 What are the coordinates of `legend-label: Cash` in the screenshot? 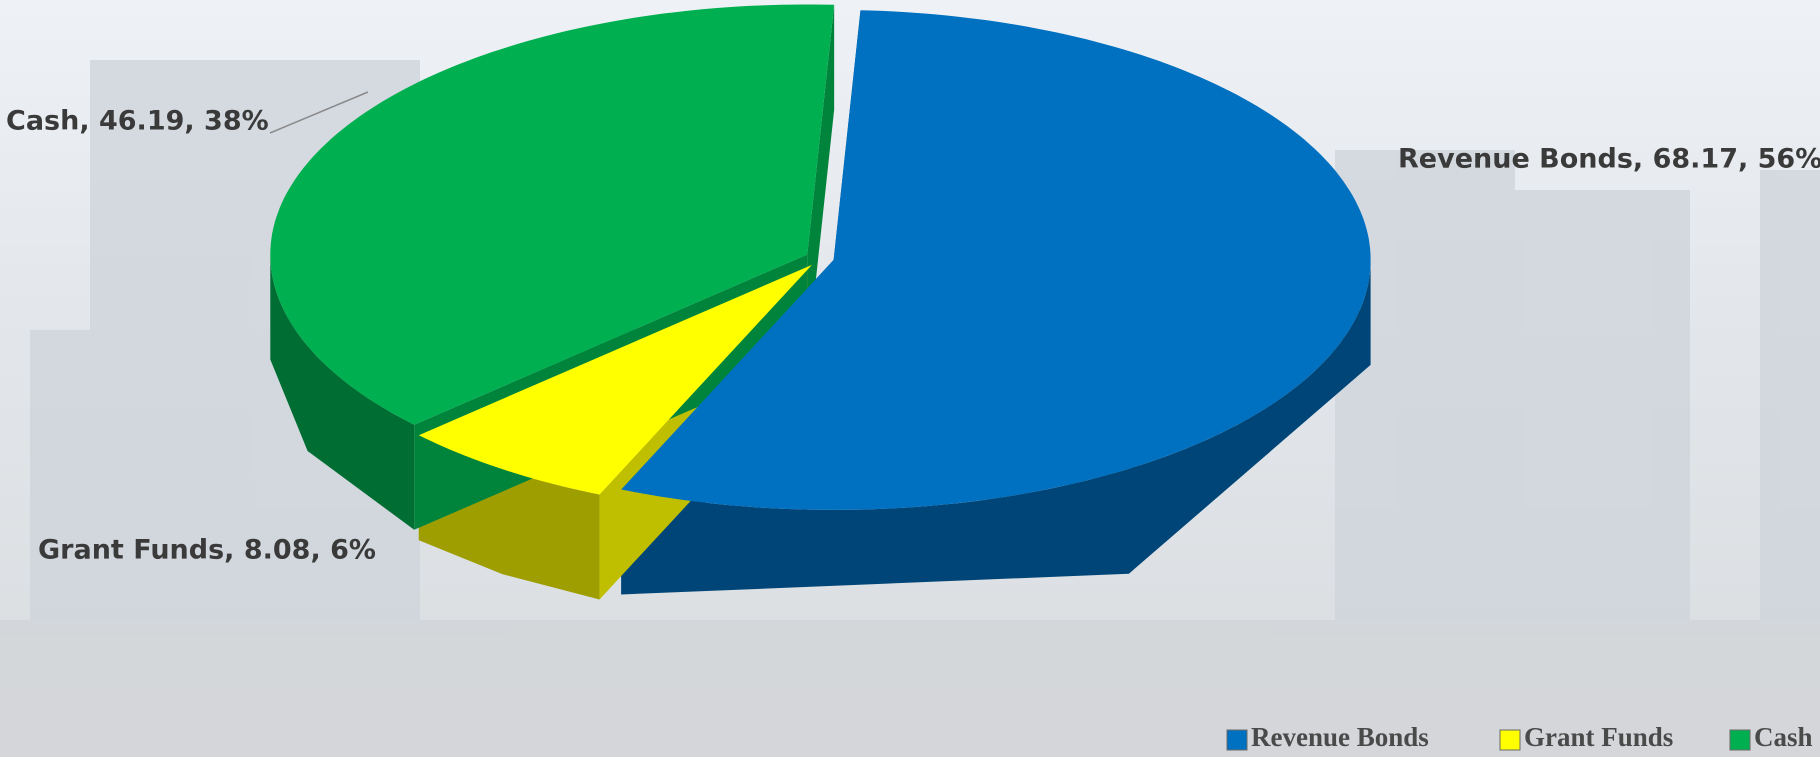 It's located at (1783, 737).